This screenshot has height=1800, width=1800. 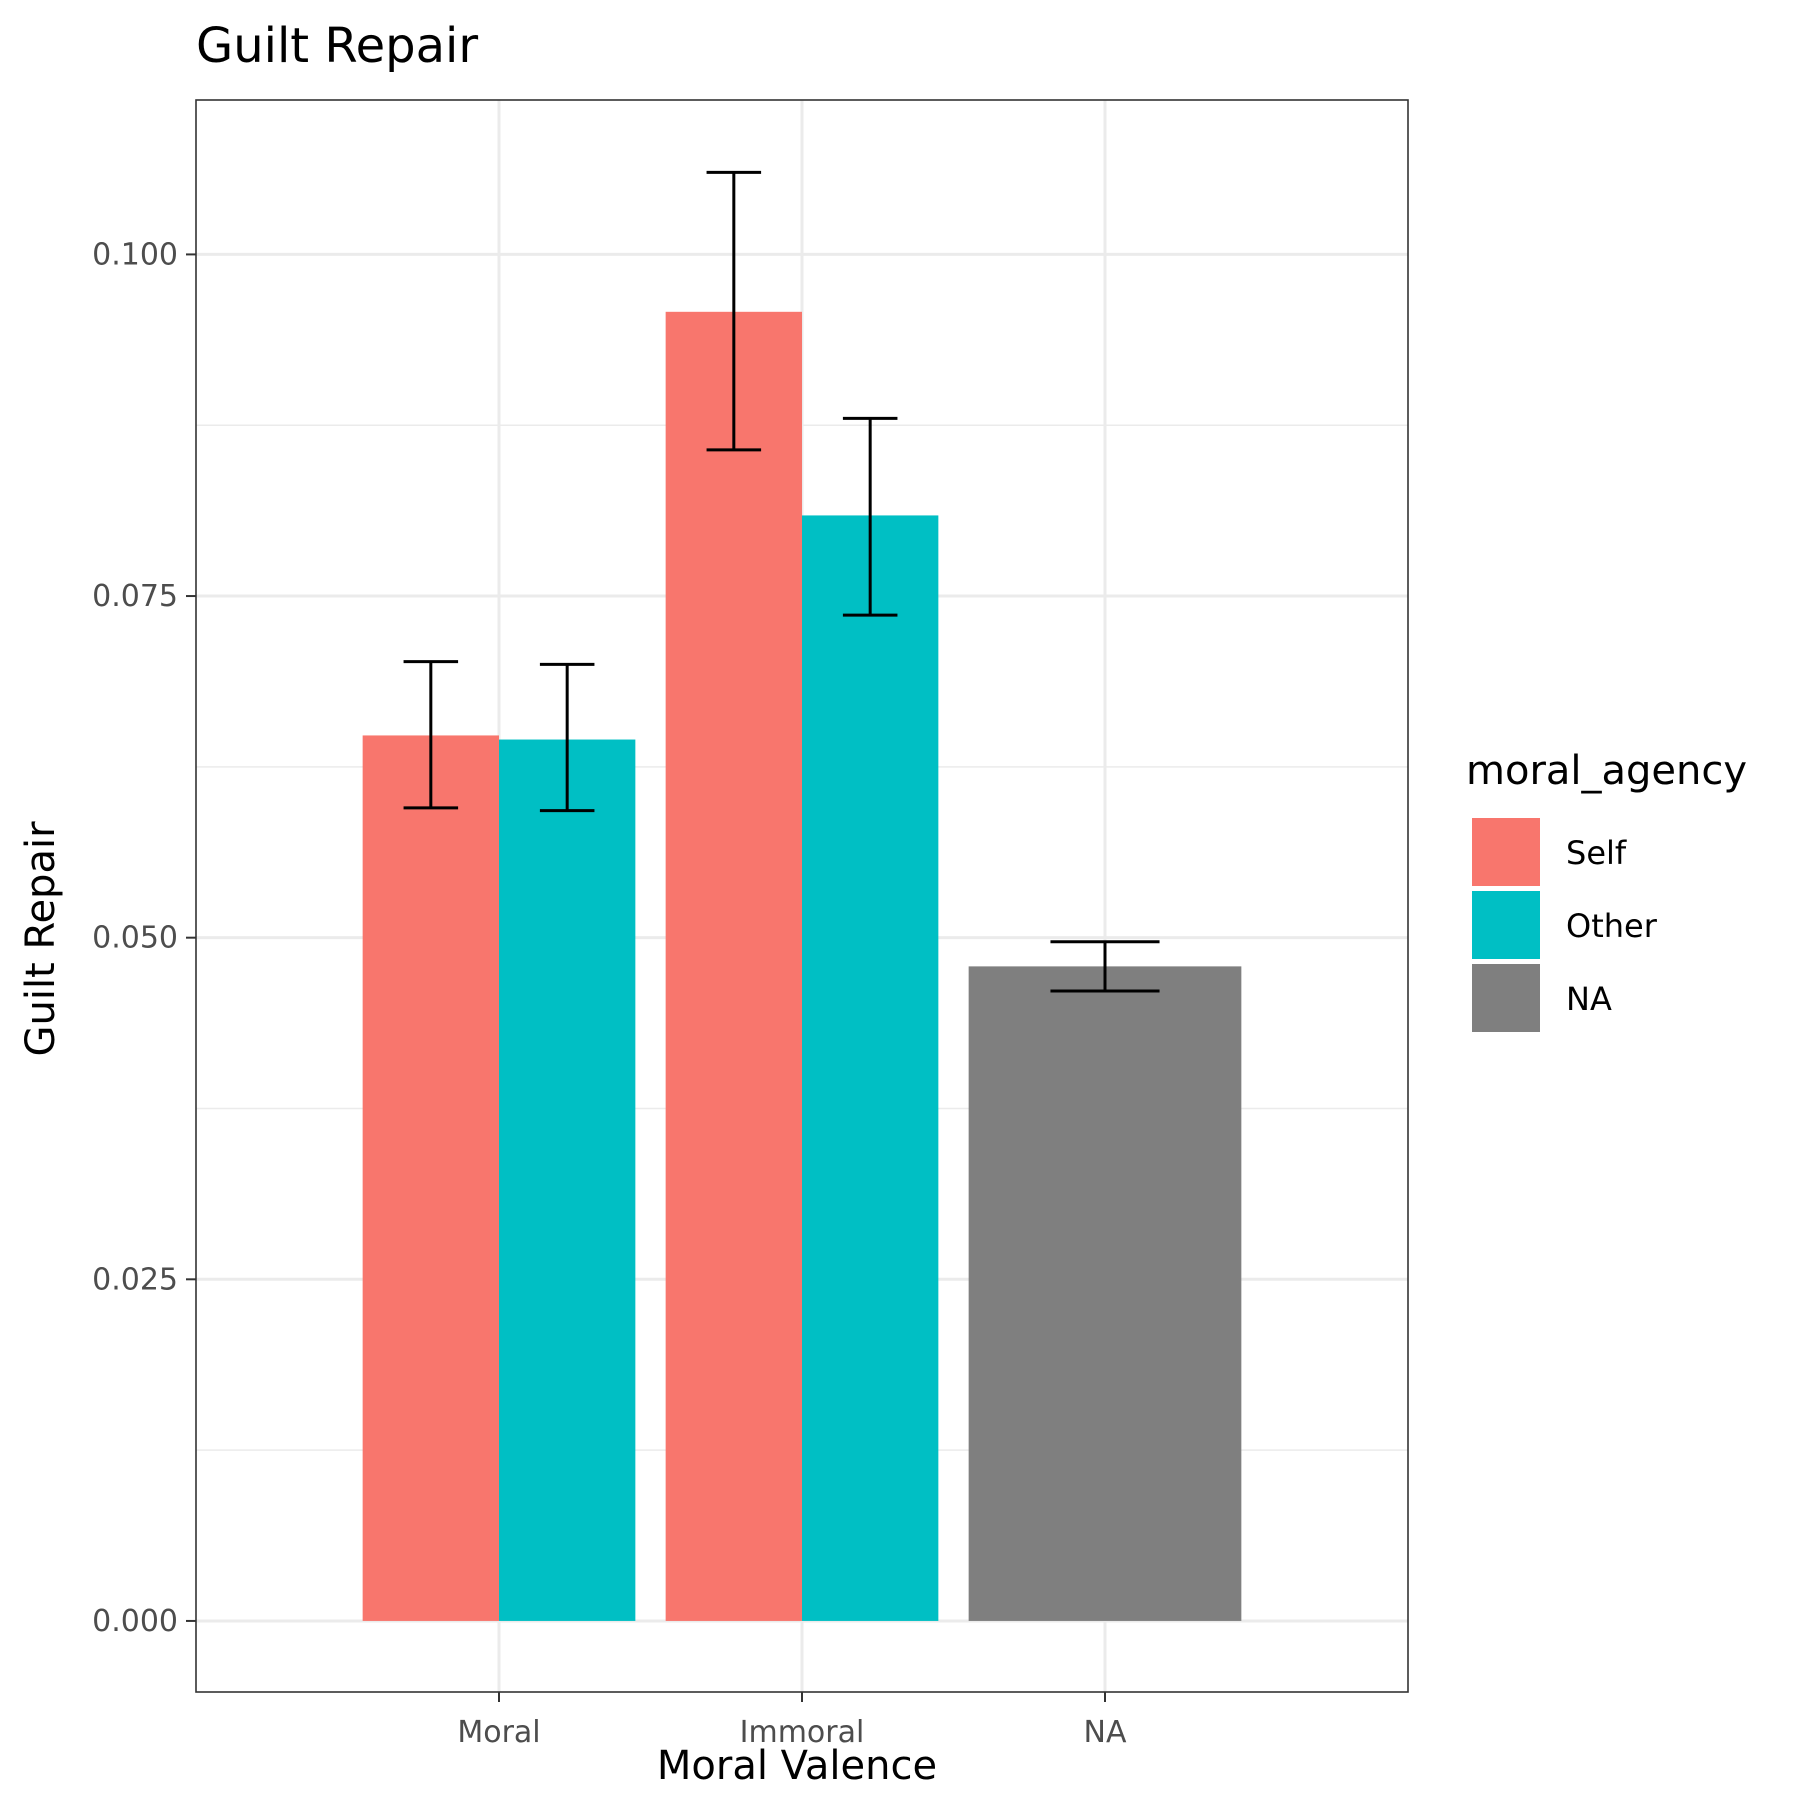 I want to click on legend-items: Self Other NA, so click(x=1565, y=925).